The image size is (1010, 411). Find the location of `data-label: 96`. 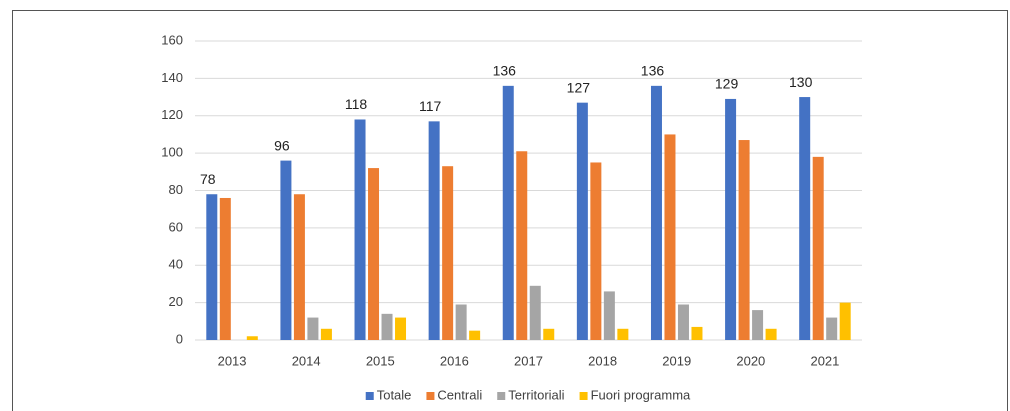

data-label: 96 is located at coordinates (282, 145).